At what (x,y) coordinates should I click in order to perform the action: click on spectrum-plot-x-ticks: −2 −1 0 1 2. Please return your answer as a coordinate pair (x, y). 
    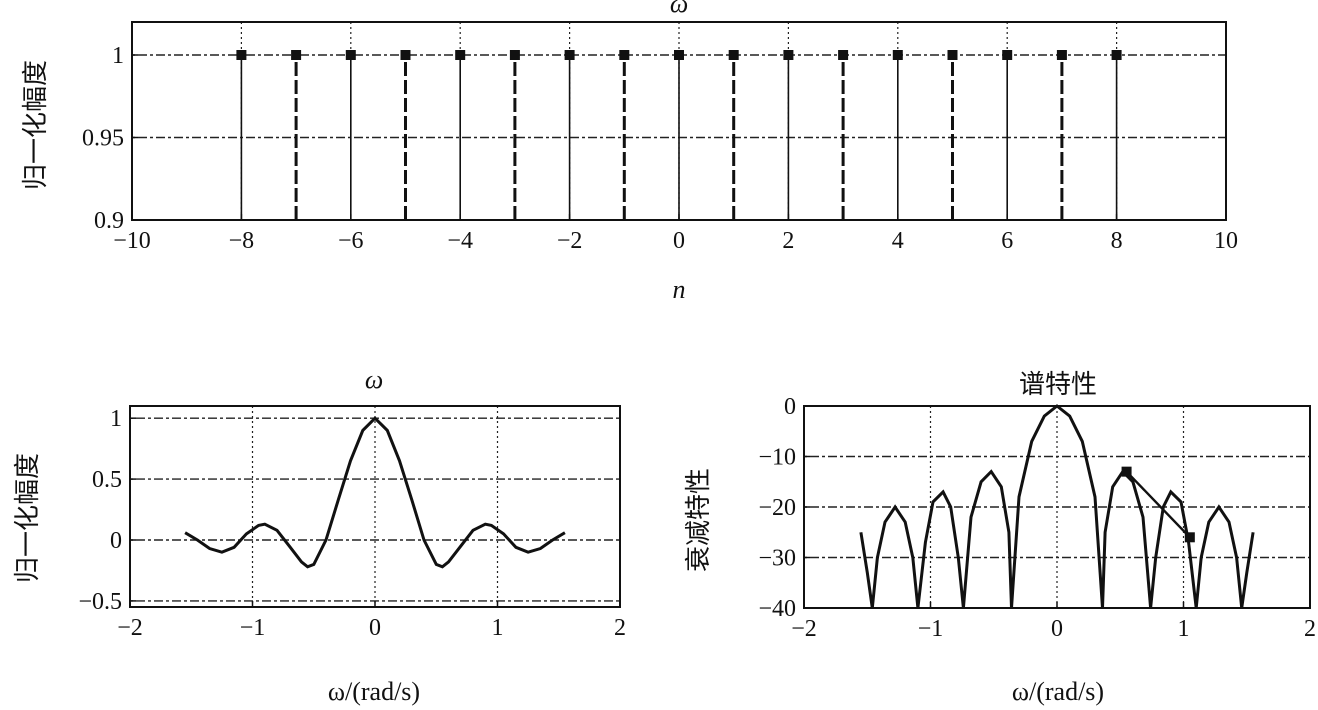
    Looking at the image, I should click on (1053, 622).